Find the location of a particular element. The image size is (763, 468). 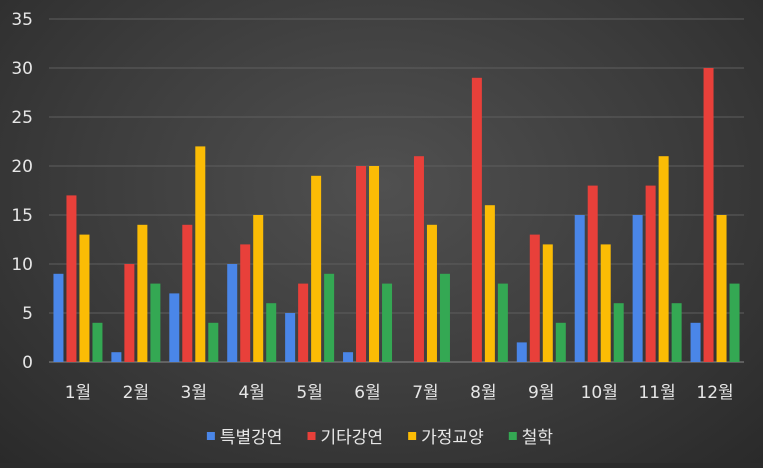

y-tick-label: 5 is located at coordinates (27, 314).